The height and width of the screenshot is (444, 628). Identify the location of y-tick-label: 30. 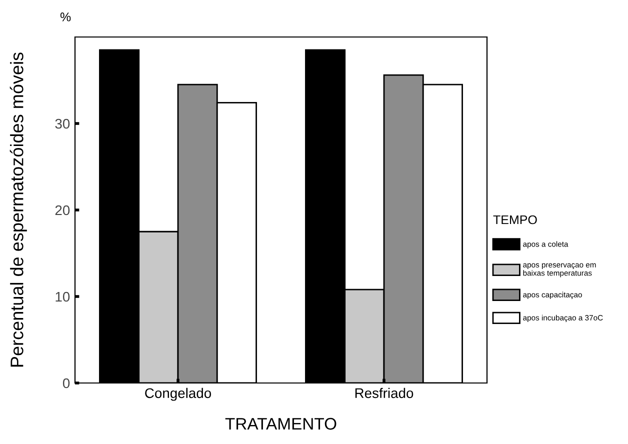
(62, 123).